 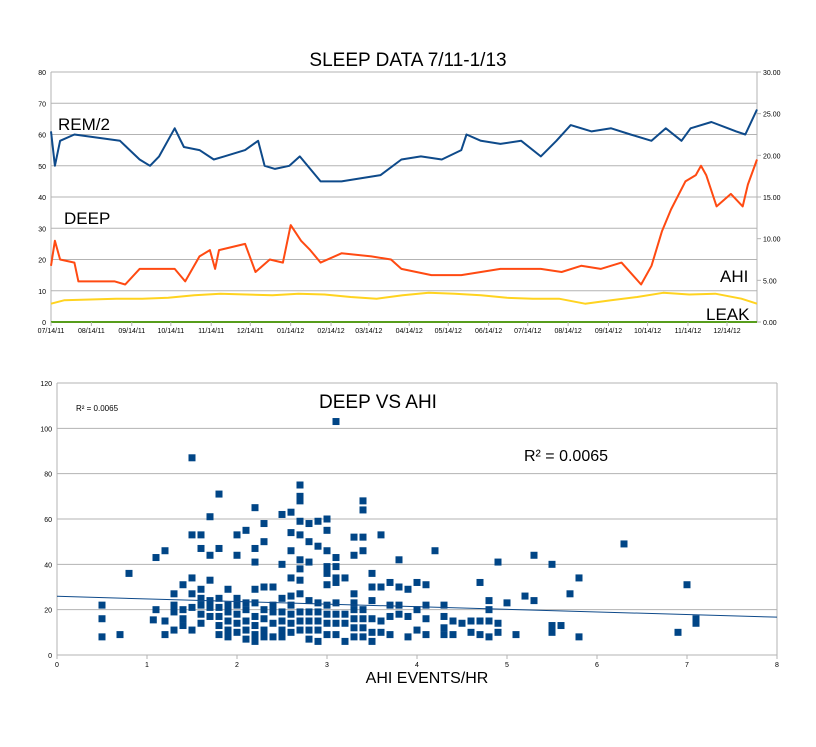 What do you see at coordinates (237, 665) in the screenshot?
I see `x-axis-tick-label: 2` at bounding box center [237, 665].